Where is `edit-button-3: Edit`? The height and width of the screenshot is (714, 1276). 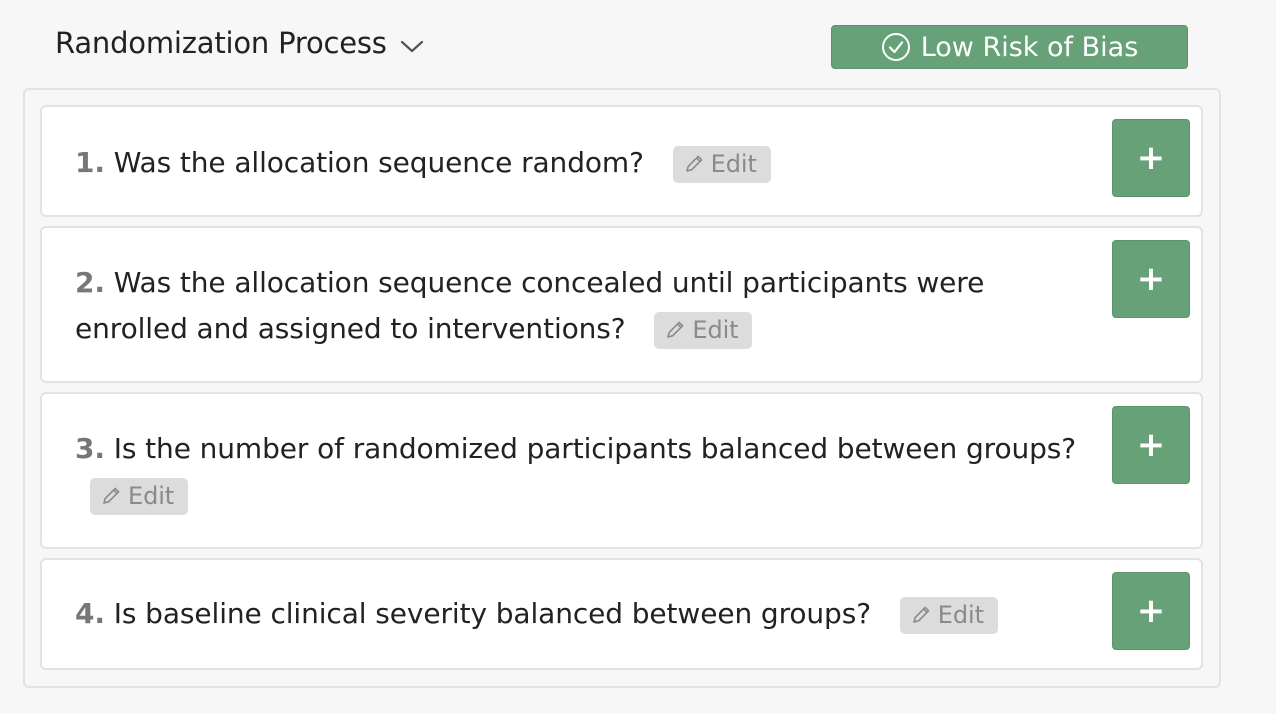 edit-button-3: Edit is located at coordinates (139, 496).